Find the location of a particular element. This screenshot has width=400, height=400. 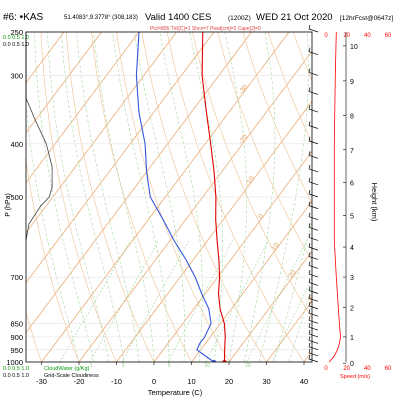

model-run: (1200Z) is located at coordinates (239, 18).